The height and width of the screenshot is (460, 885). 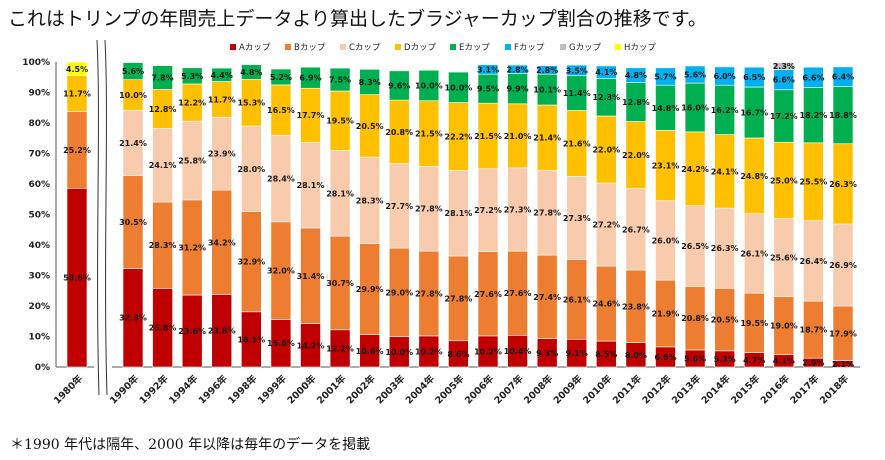 I want to click on data-label: 26.1%, so click(x=577, y=299).